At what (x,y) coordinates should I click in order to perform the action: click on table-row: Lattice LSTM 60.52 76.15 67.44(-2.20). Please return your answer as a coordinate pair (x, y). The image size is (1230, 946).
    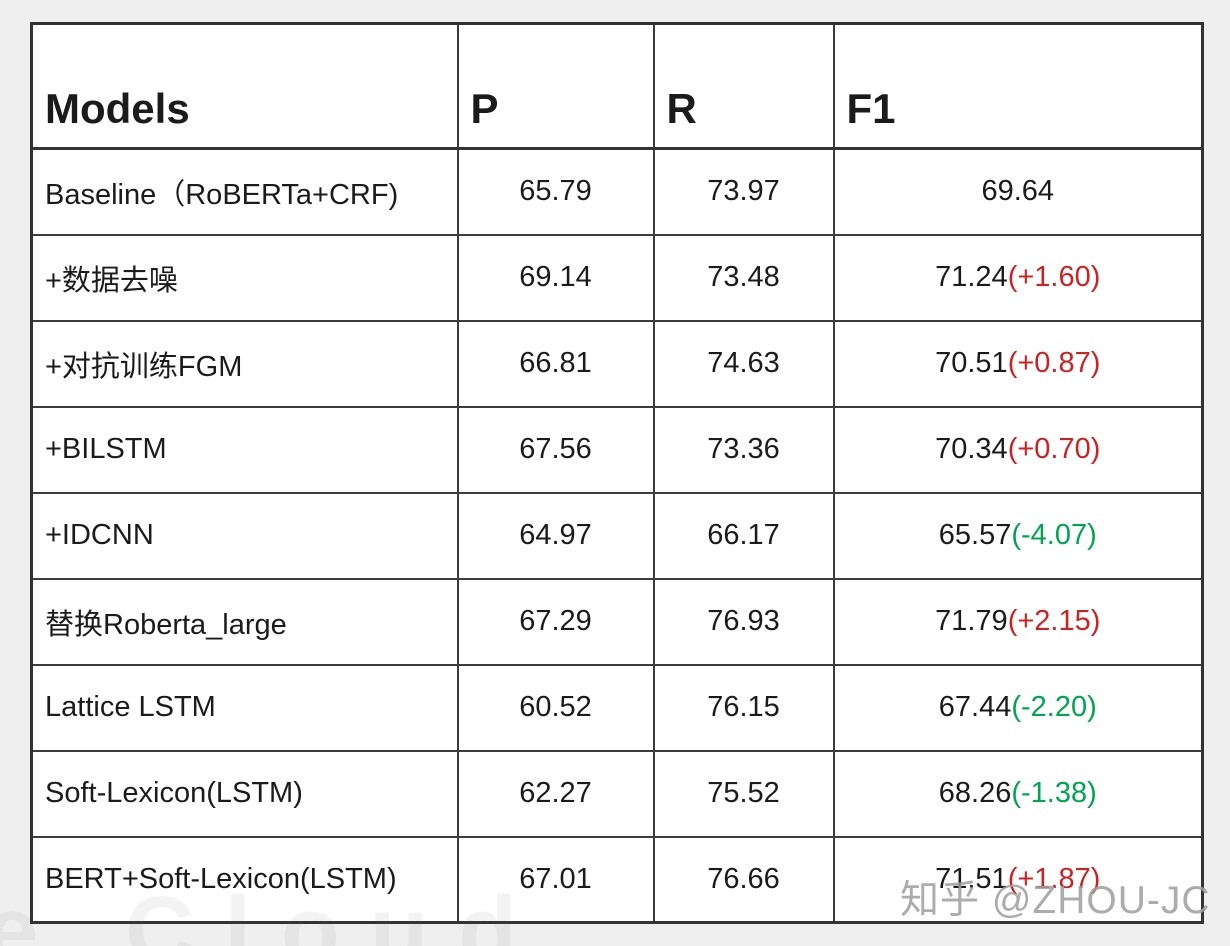
    Looking at the image, I should click on (617, 707).